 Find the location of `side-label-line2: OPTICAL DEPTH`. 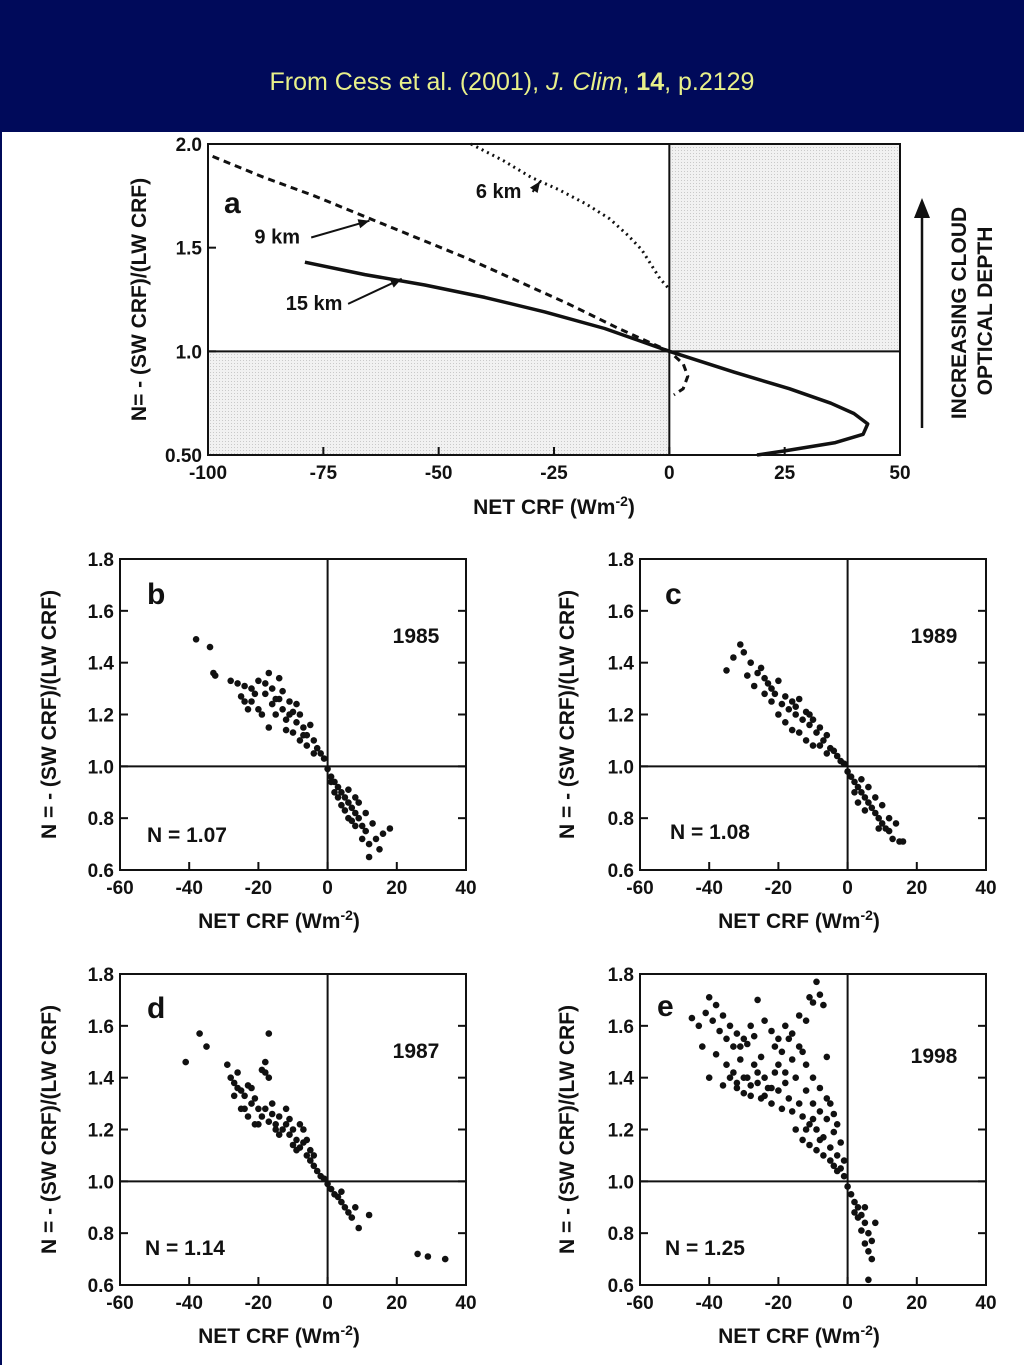

side-label-line2: OPTICAL DEPTH is located at coordinates (985, 311).